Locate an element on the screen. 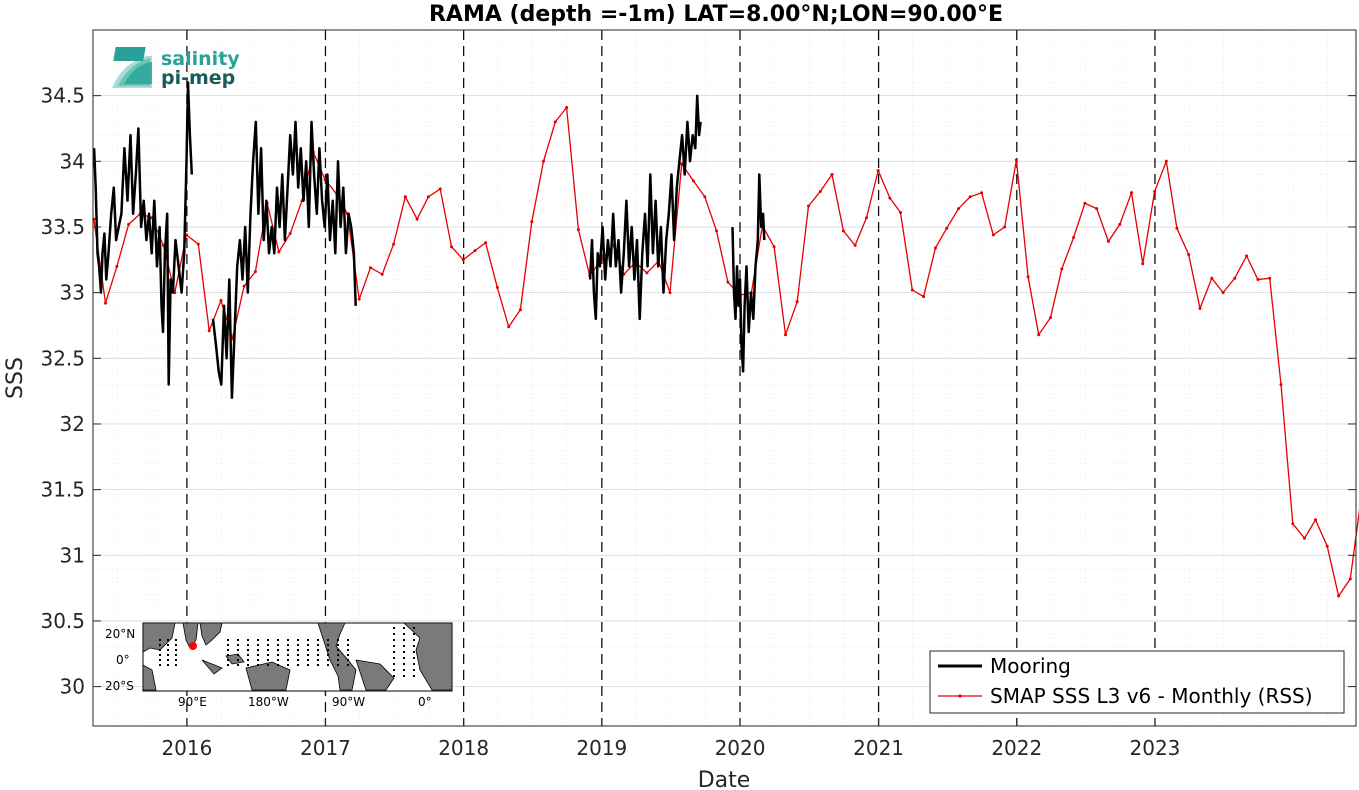 Image resolution: width=1359 pixels, height=790 pixels. y-tick-label: 32 is located at coordinates (72, 424).